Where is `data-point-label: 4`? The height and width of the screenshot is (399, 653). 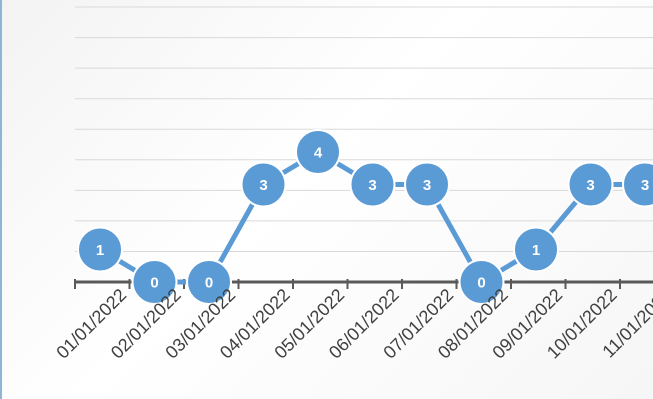
data-point-label: 4 is located at coordinates (318, 153).